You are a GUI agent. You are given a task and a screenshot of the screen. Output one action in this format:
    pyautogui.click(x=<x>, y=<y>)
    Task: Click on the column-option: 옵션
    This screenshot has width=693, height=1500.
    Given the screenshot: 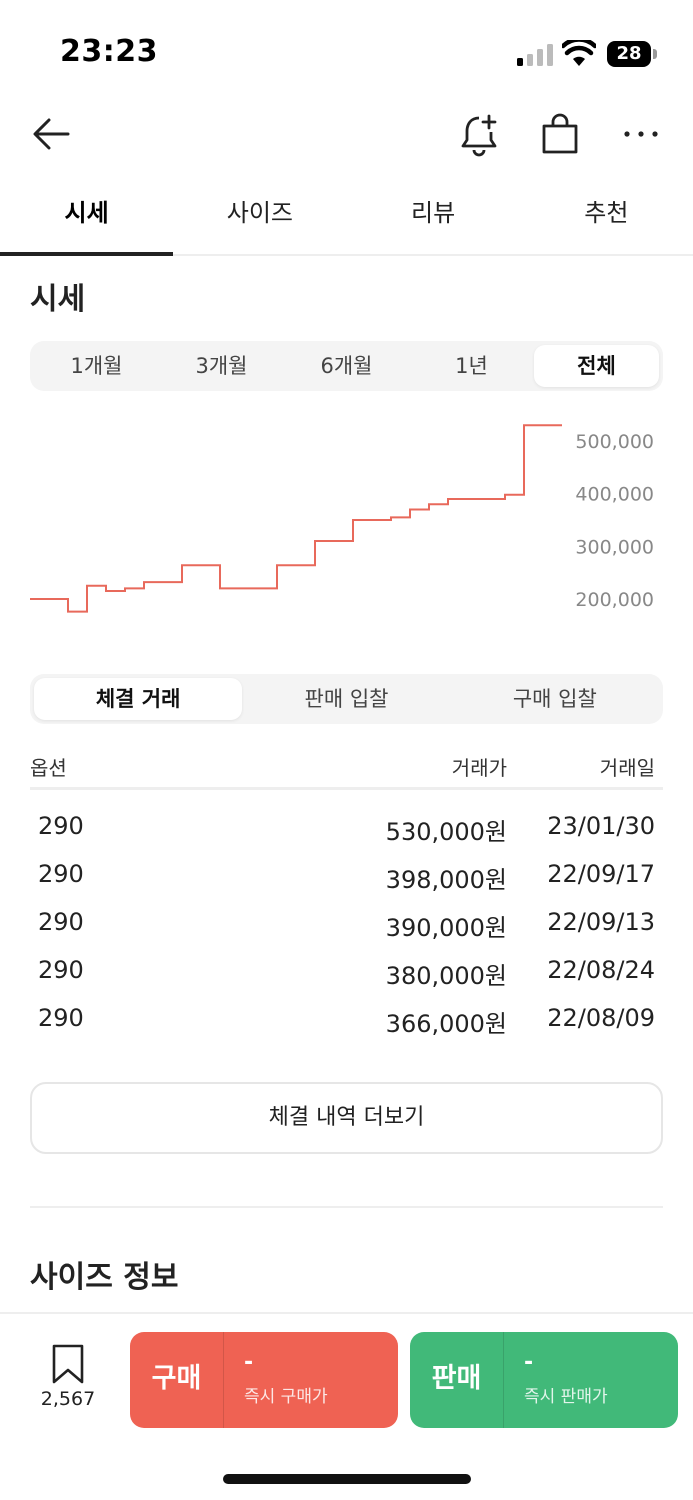 What is the action you would take?
    pyautogui.click(x=48, y=768)
    